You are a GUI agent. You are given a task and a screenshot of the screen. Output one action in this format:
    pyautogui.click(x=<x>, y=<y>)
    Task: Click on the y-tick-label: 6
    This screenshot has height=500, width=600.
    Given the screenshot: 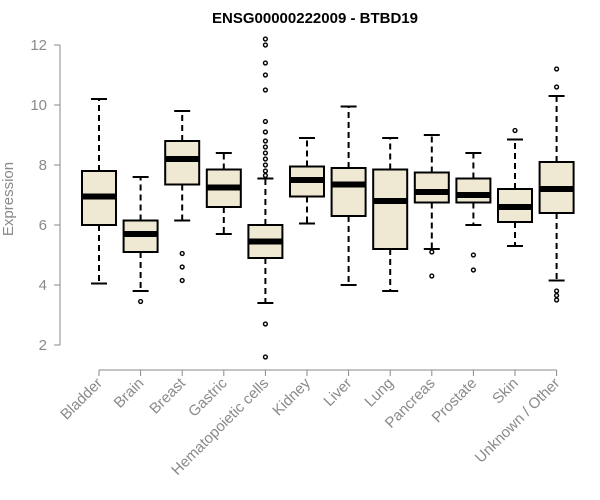 What is the action you would take?
    pyautogui.click(x=43, y=225)
    